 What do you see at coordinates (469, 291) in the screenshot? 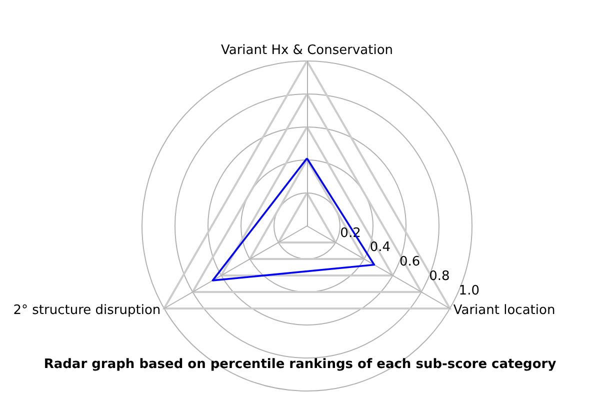
I see `y-tick-label: 1.0` at bounding box center [469, 291].